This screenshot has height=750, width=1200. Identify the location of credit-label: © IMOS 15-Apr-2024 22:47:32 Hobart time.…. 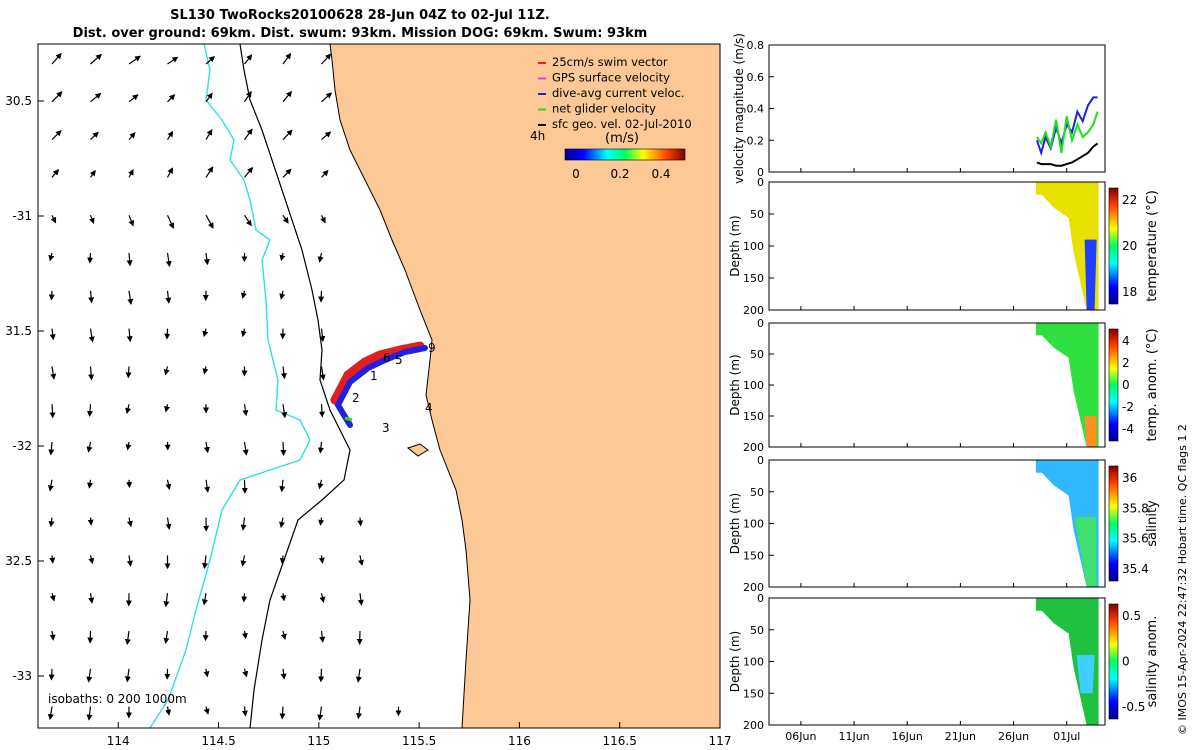
(1182, 579).